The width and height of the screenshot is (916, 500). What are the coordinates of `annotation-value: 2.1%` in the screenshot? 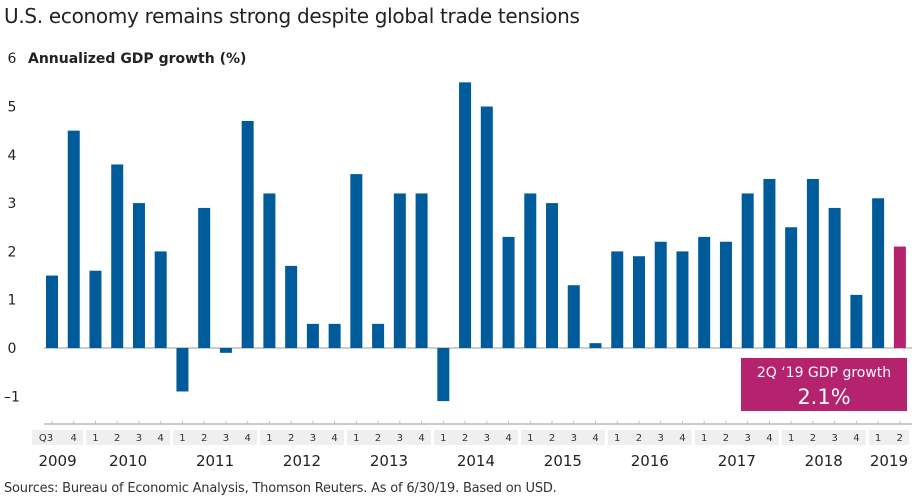 It's located at (823, 397).